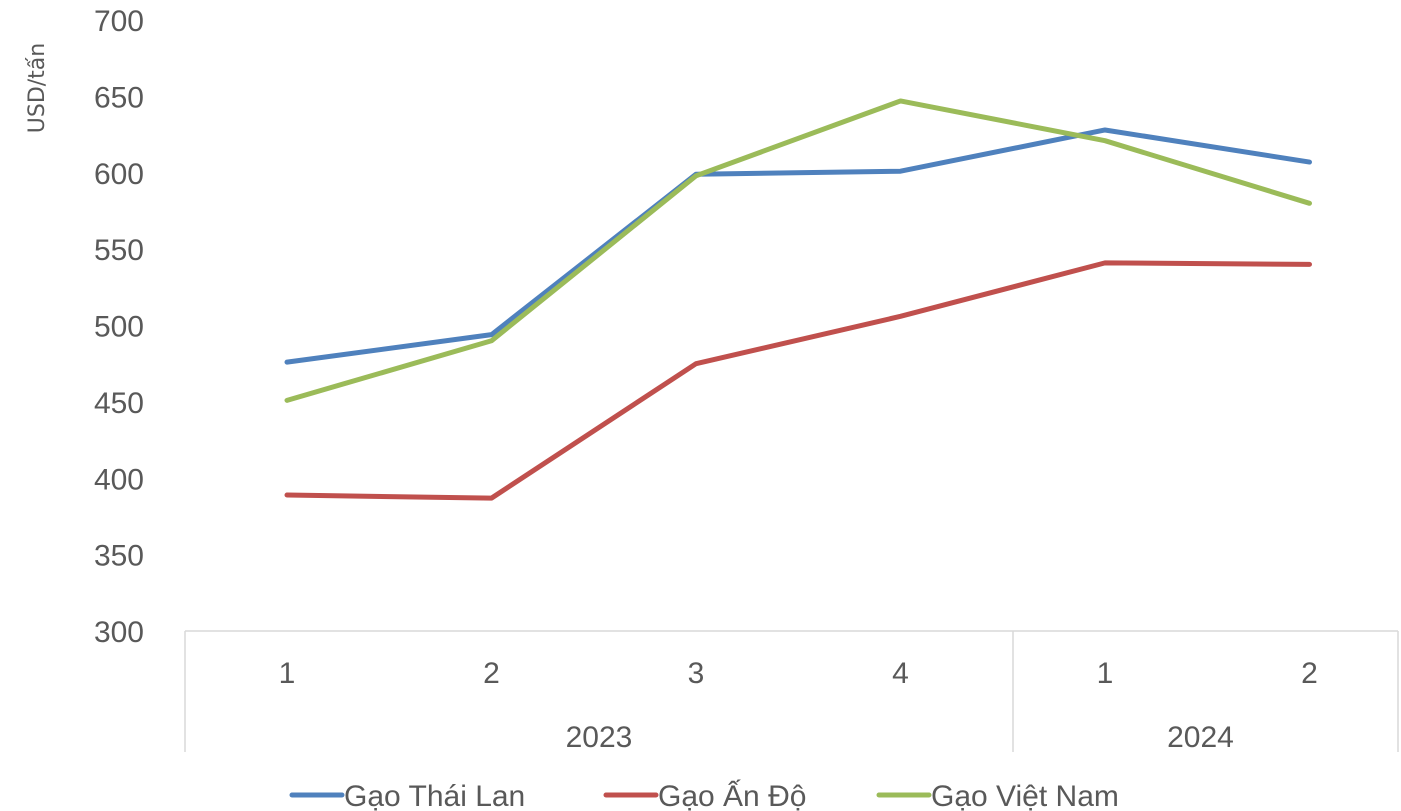 The width and height of the screenshot is (1401, 811). What do you see at coordinates (37, 88) in the screenshot?
I see `y-axis-label: USD/tấn` at bounding box center [37, 88].